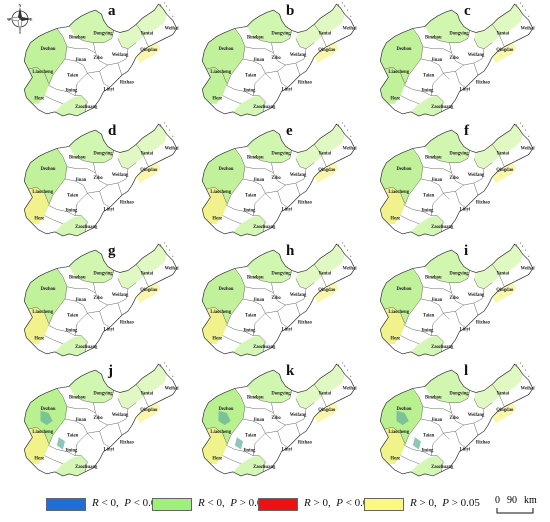 The height and width of the screenshot is (522, 550). Describe the element at coordinates (459, 274) in the screenshot. I see `city-label: Dongying` at that location.